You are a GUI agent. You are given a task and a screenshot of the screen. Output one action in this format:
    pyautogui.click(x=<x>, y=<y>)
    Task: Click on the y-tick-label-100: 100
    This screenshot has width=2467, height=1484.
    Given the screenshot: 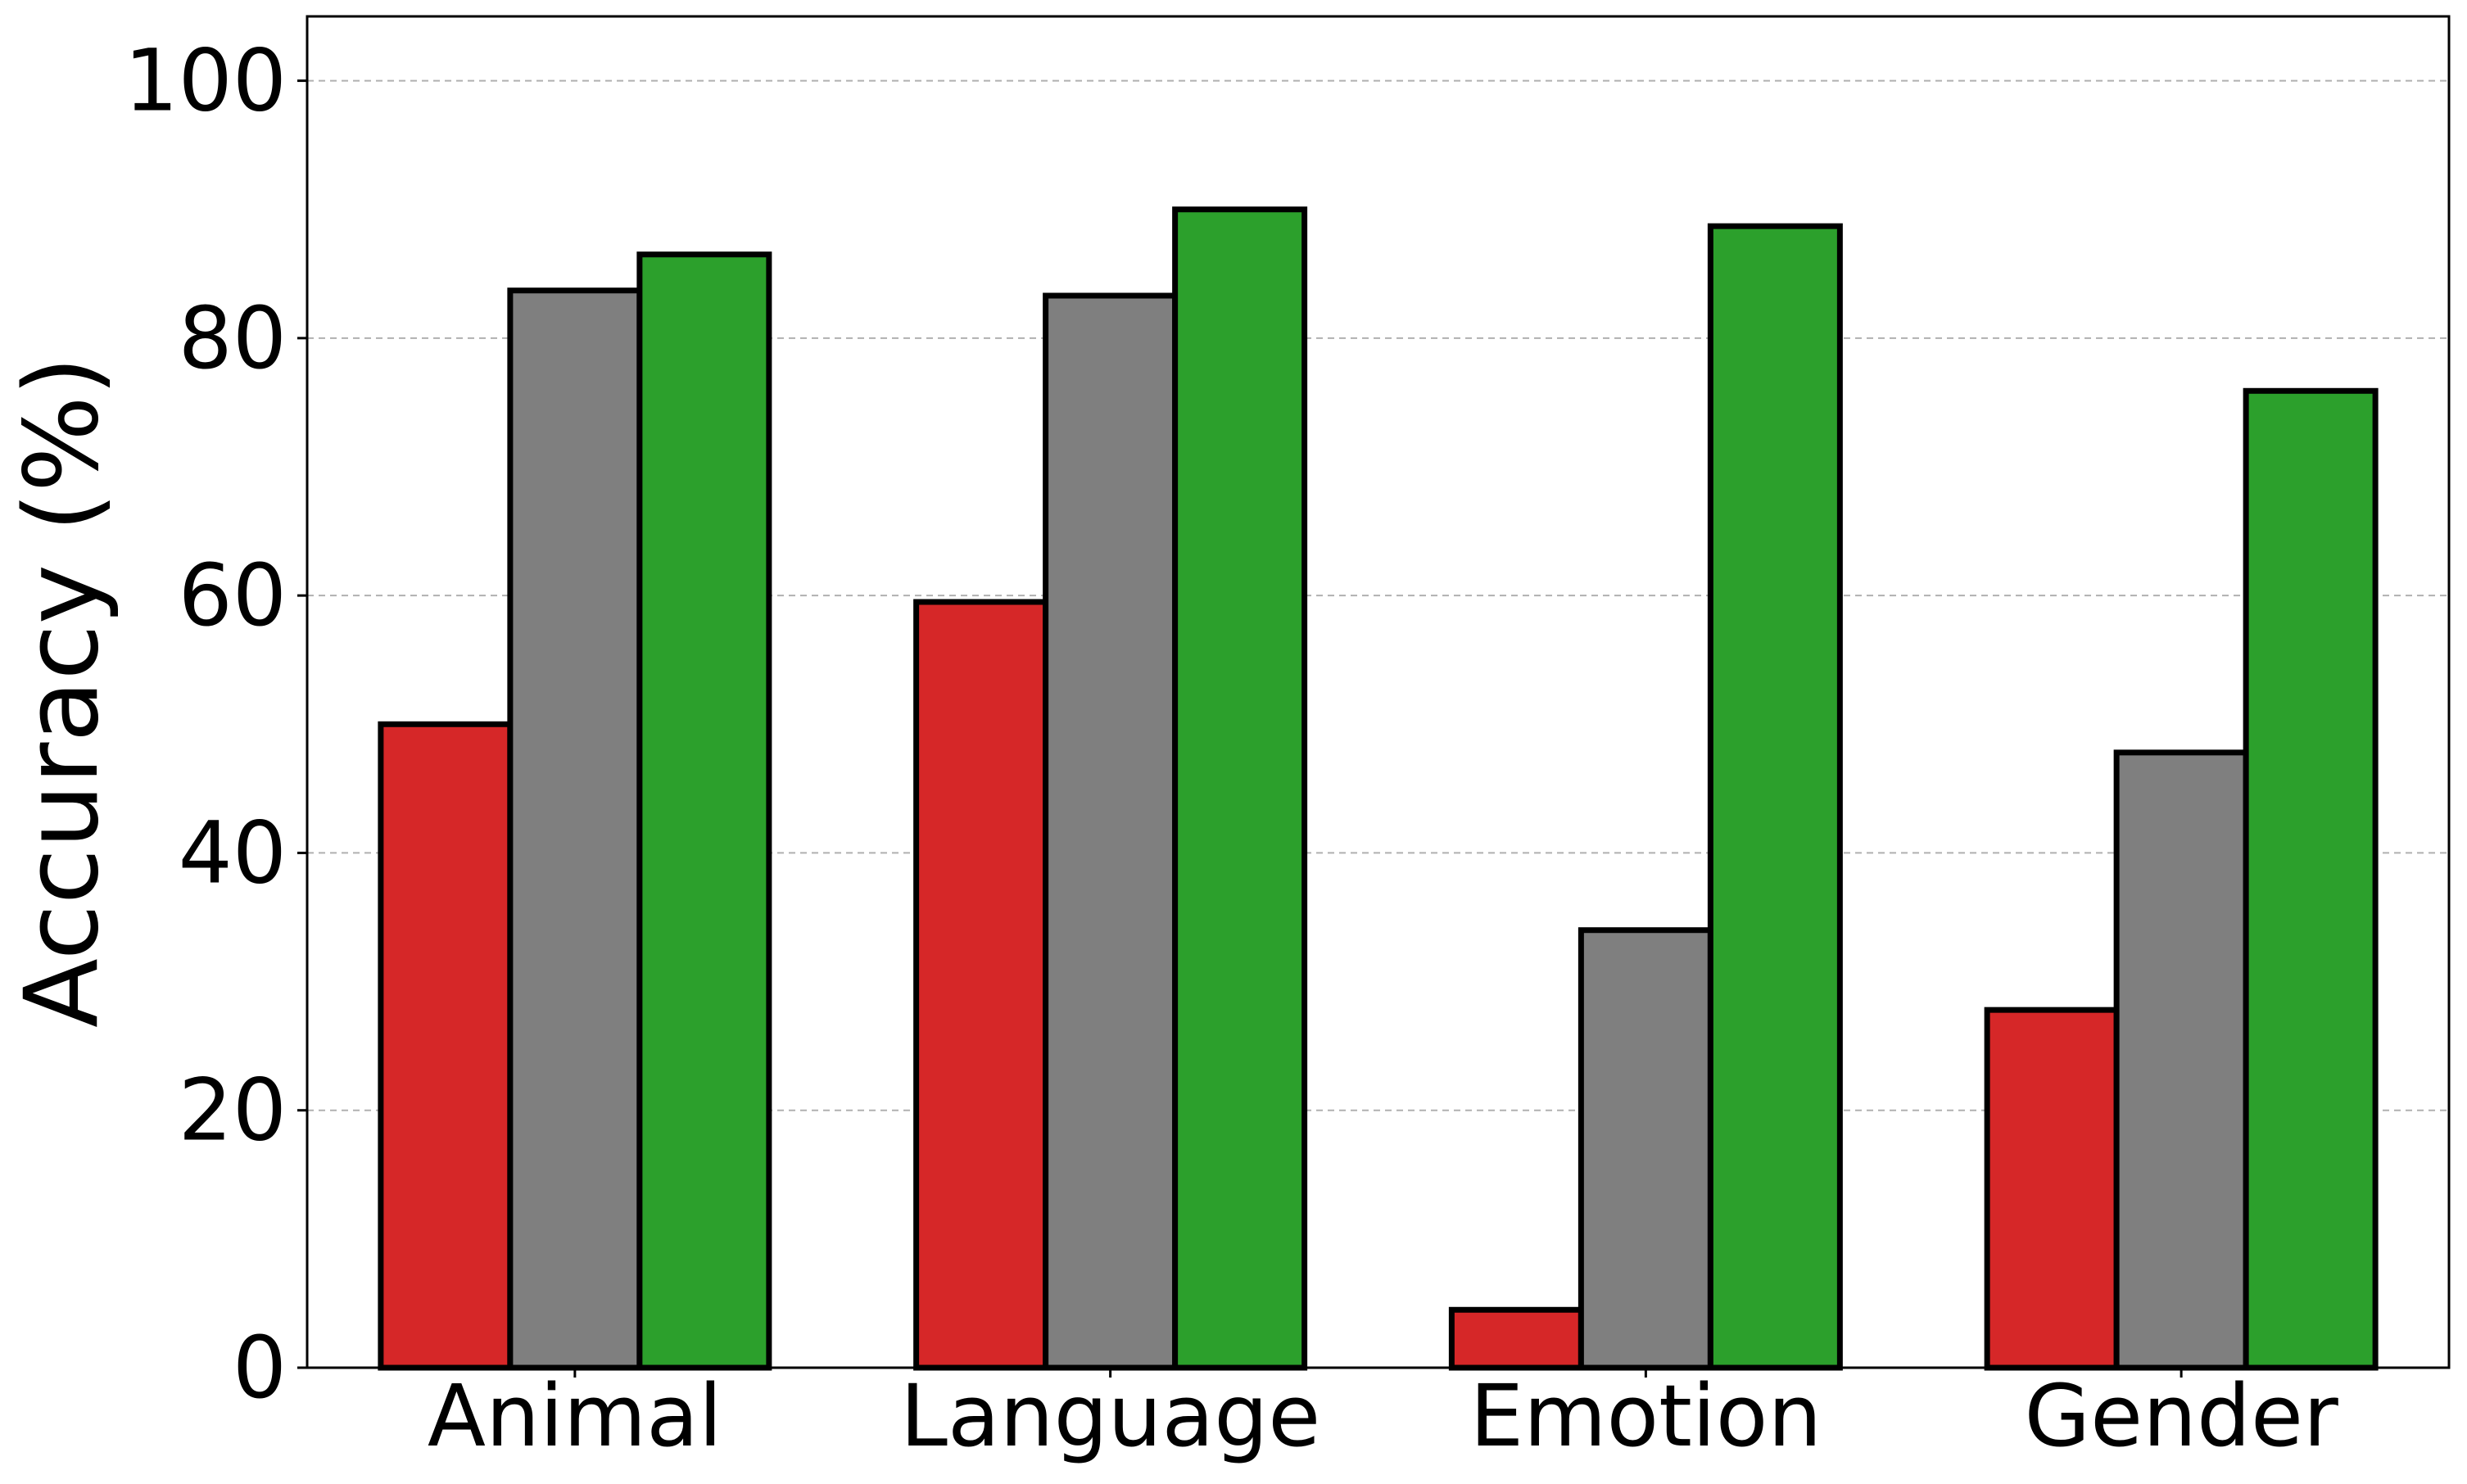 What is the action you would take?
    pyautogui.click(x=205, y=81)
    